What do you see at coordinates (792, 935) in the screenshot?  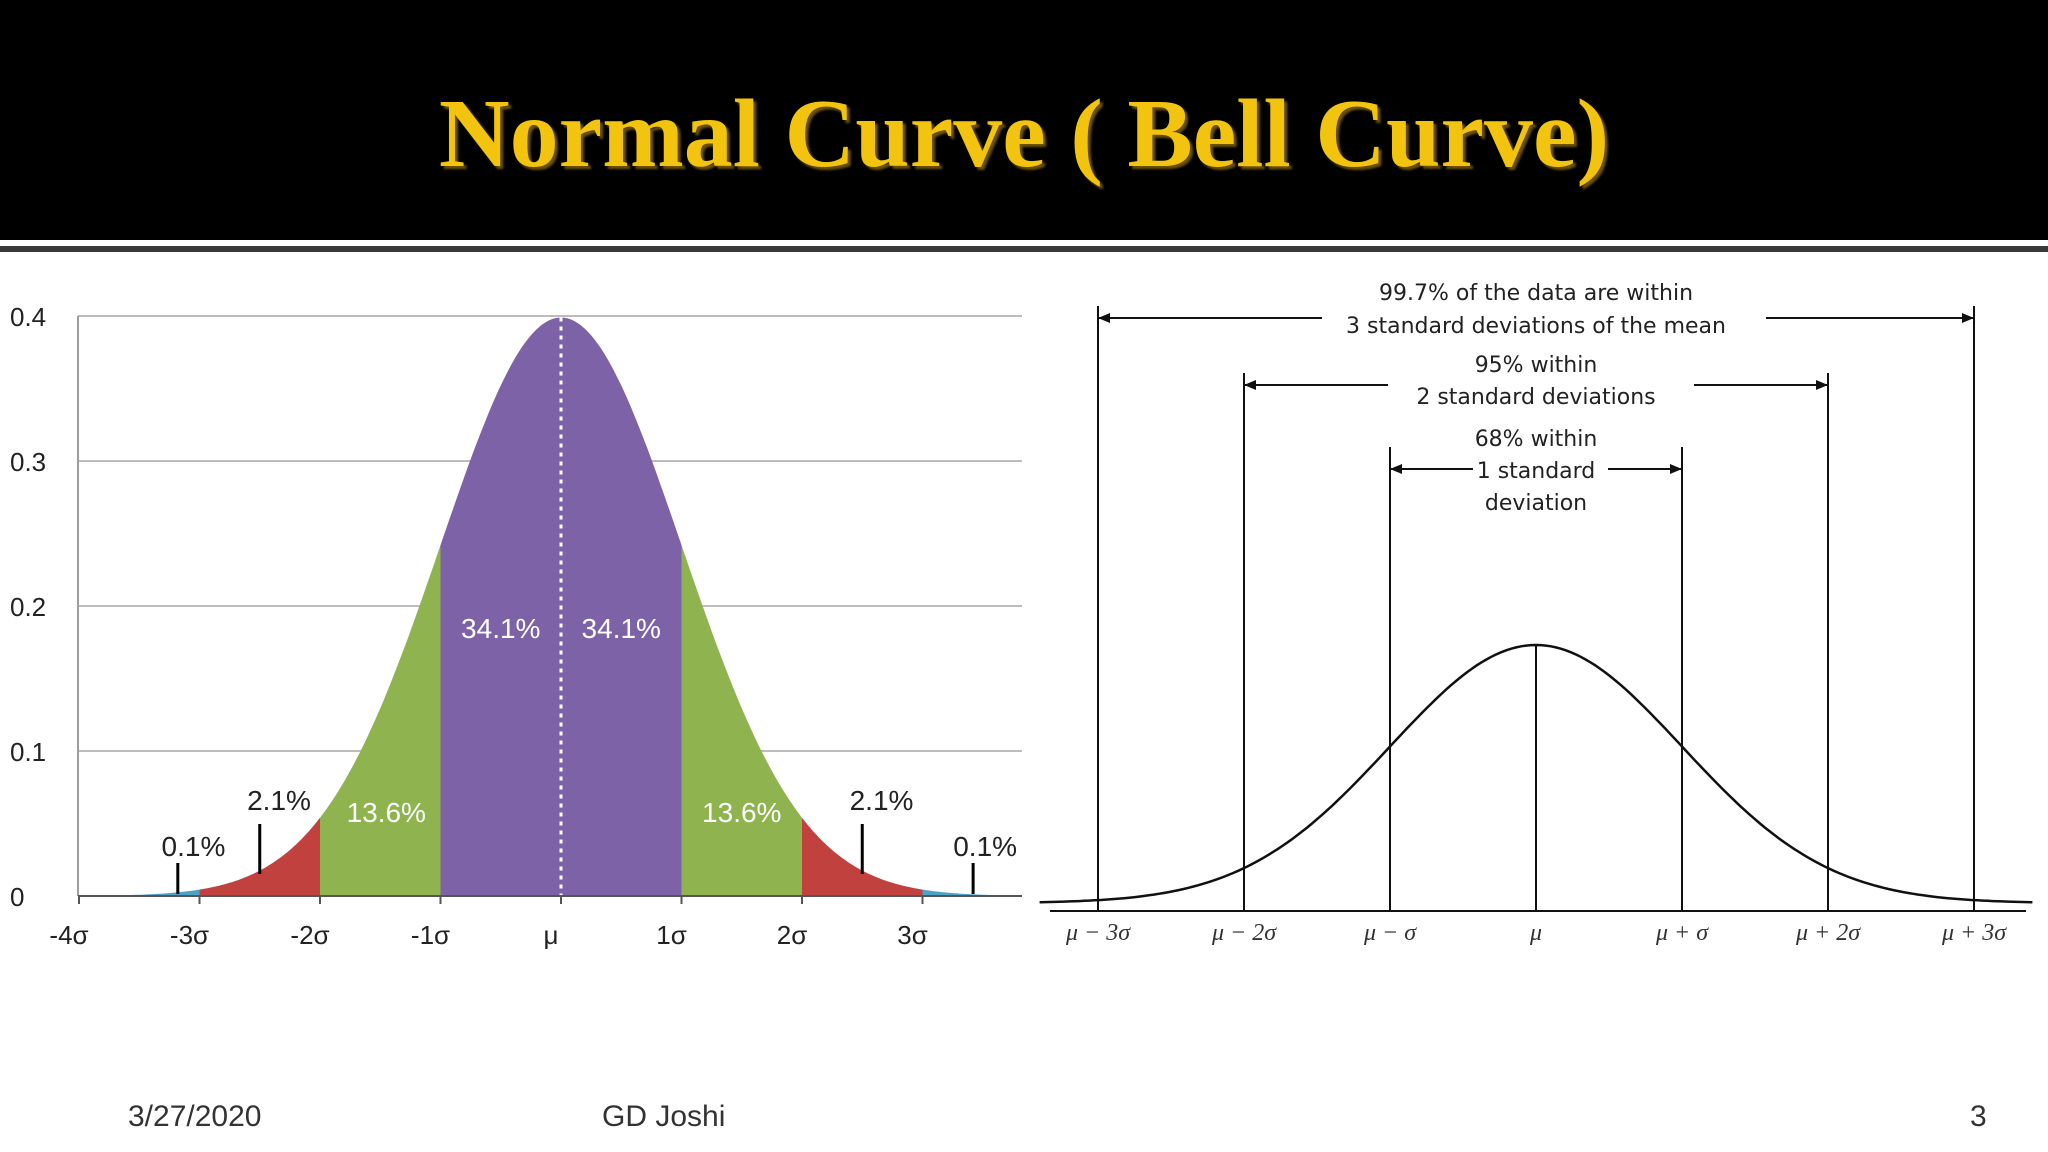 I see `x-tick-label: 2σ` at bounding box center [792, 935].